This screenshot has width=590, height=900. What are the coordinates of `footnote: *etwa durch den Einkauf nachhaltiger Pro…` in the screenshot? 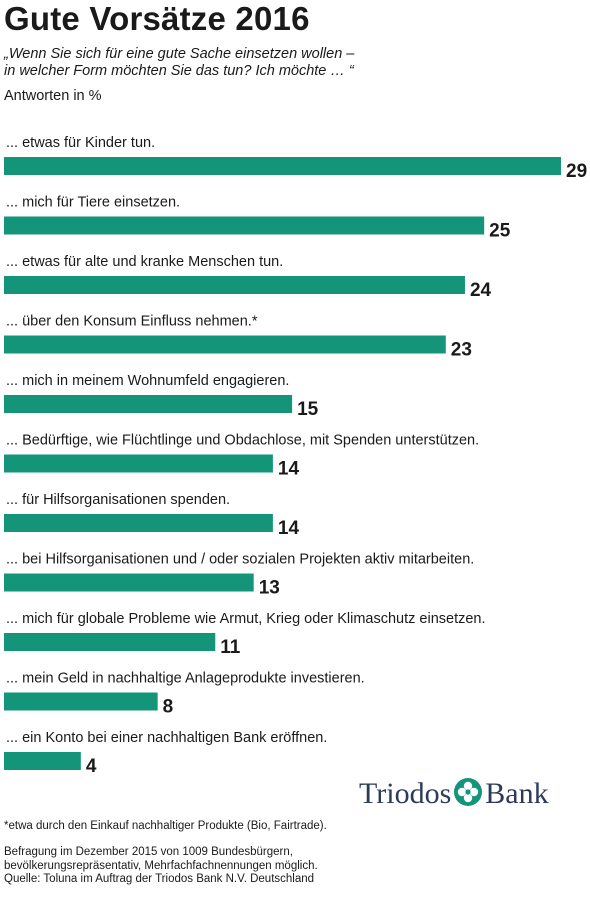 It's located at (165, 826).